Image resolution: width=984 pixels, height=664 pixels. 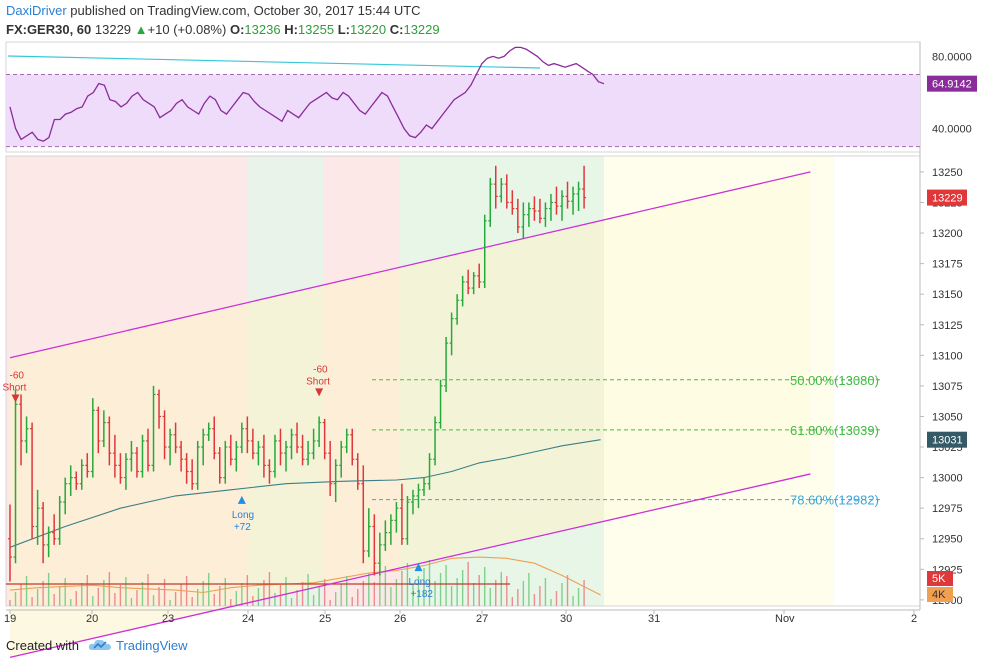 I want to click on signal-pnl: +182, so click(x=421, y=594).